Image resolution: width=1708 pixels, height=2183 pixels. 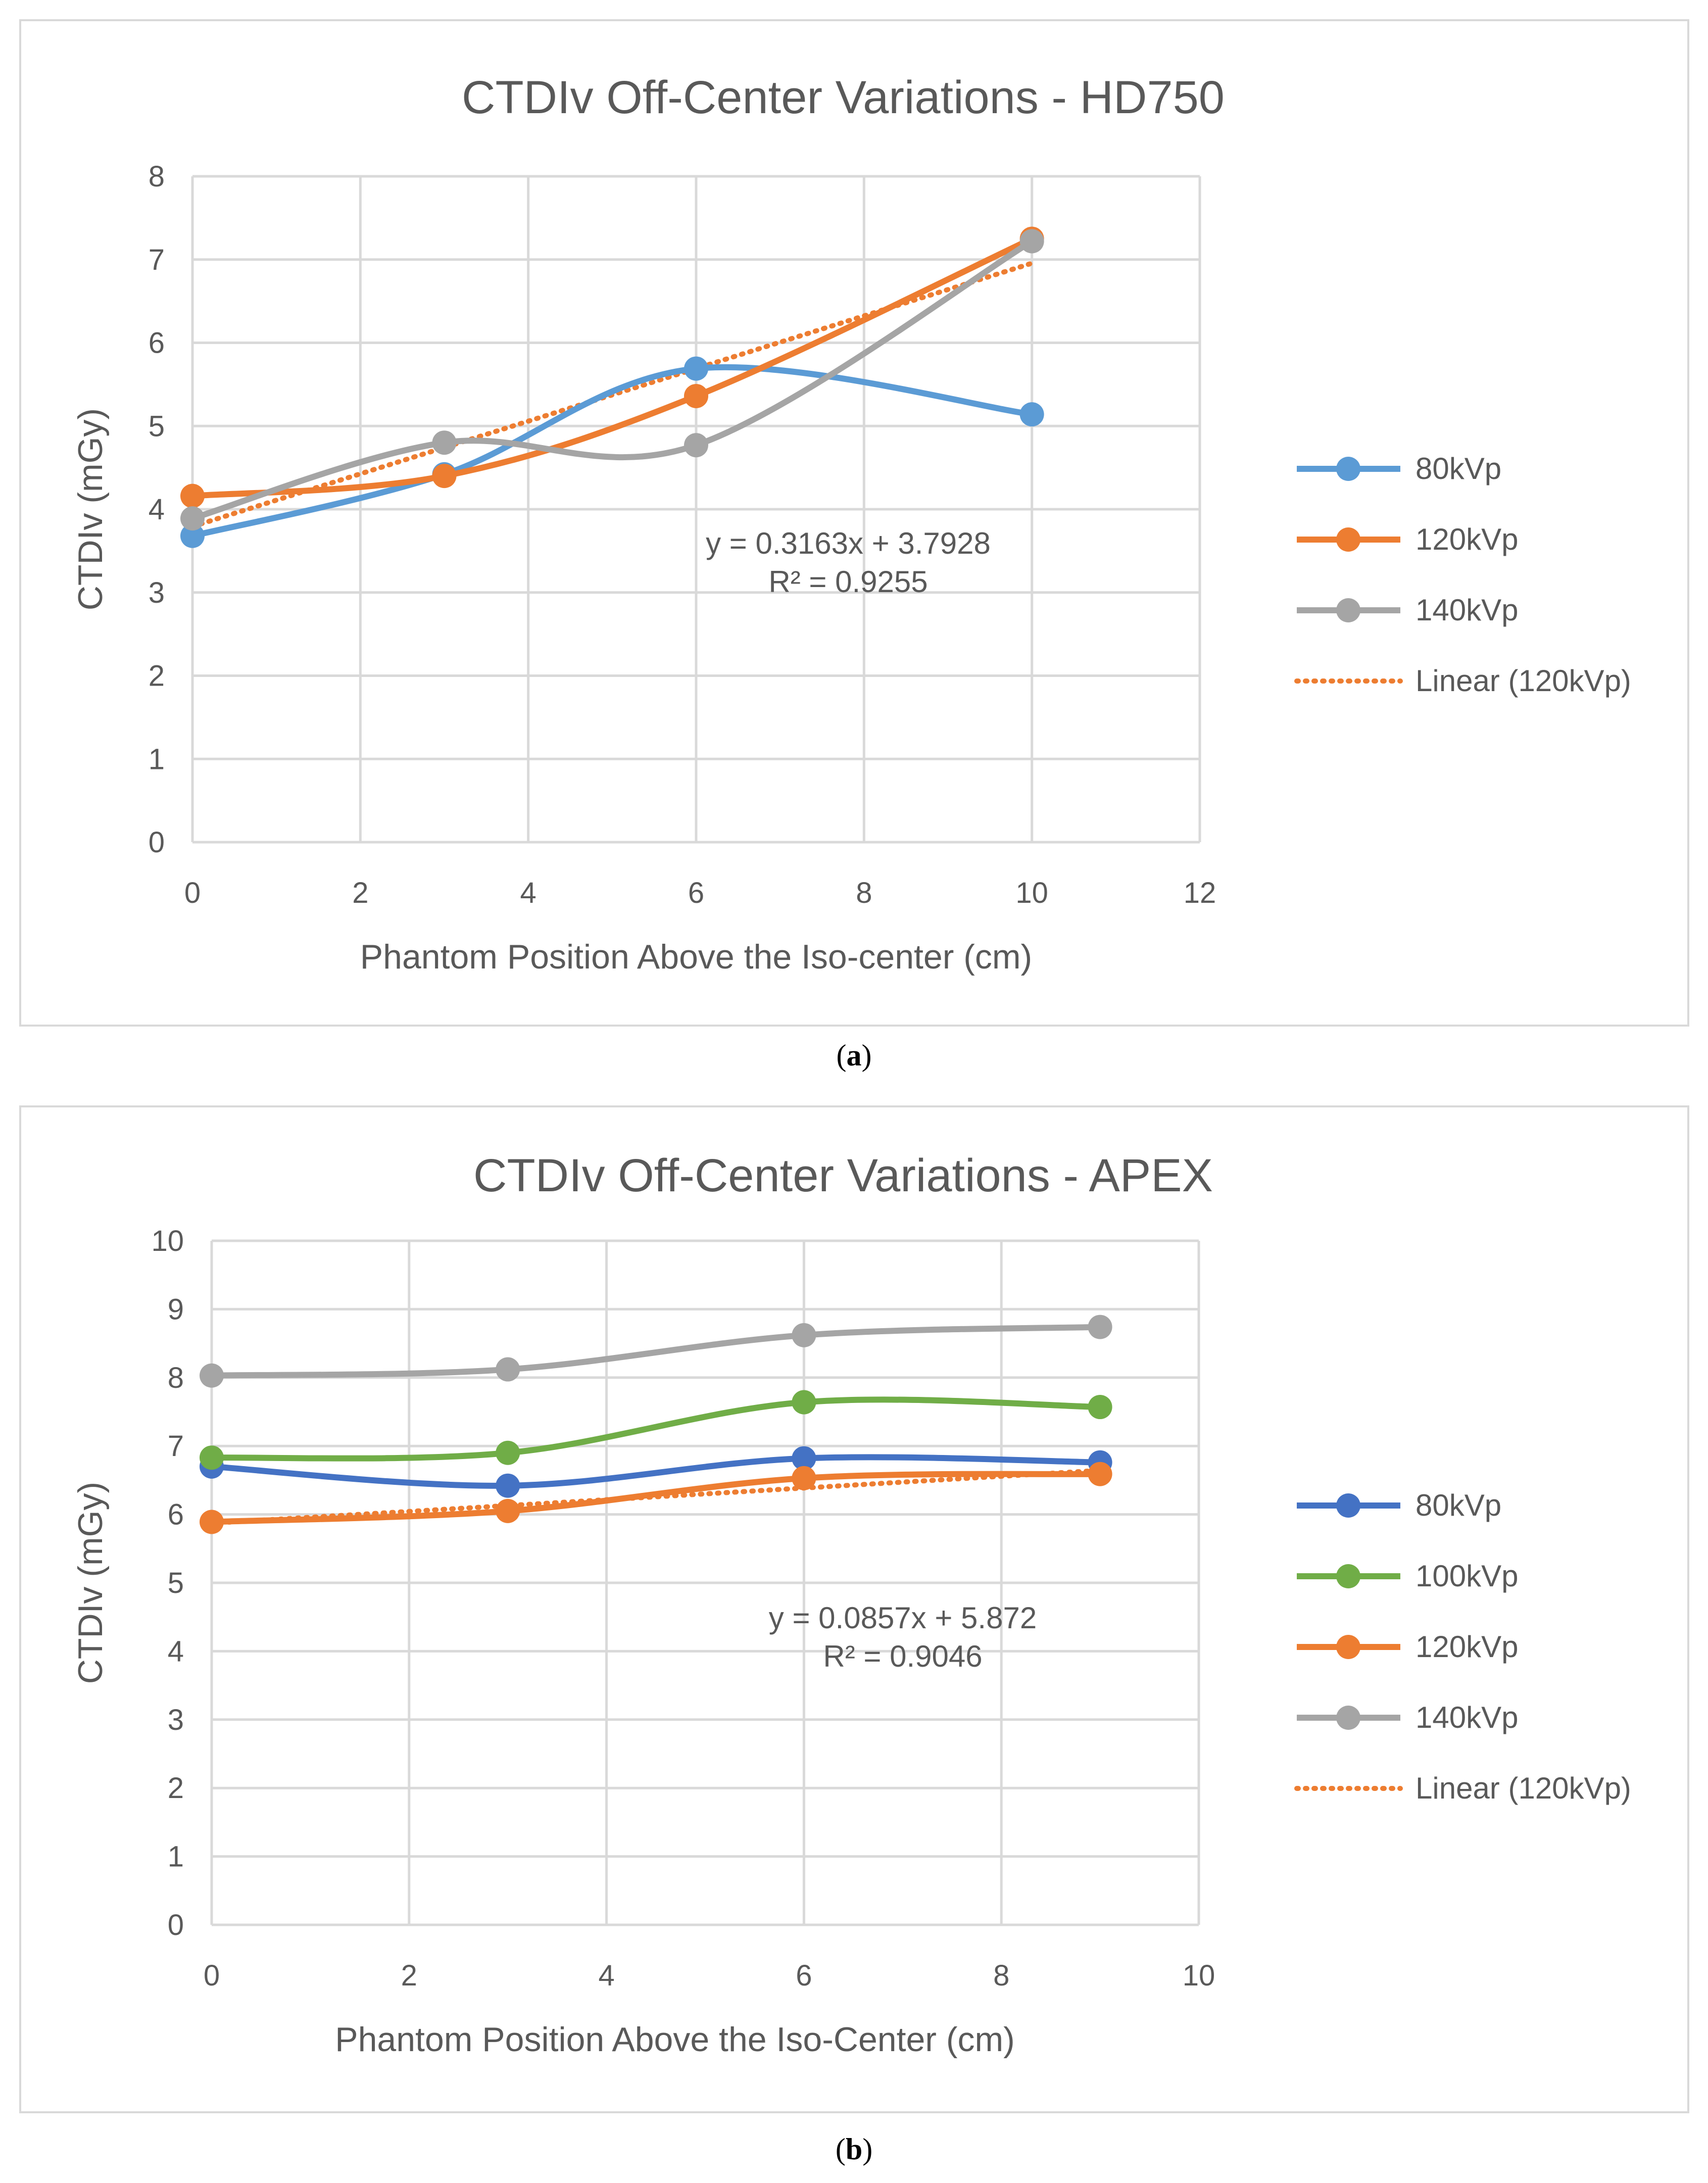 I want to click on x-tick-label: 12, so click(x=1200, y=893).